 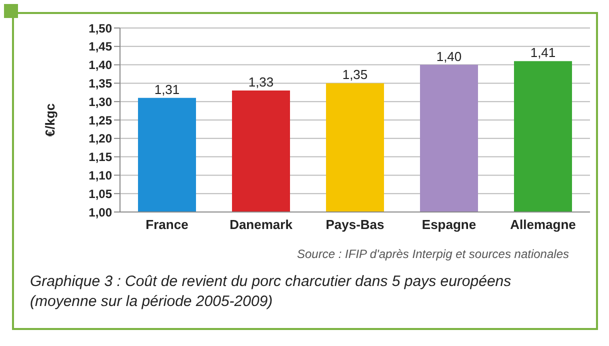 What do you see at coordinates (355, 74) in the screenshot?
I see `data-label: 1,35` at bounding box center [355, 74].